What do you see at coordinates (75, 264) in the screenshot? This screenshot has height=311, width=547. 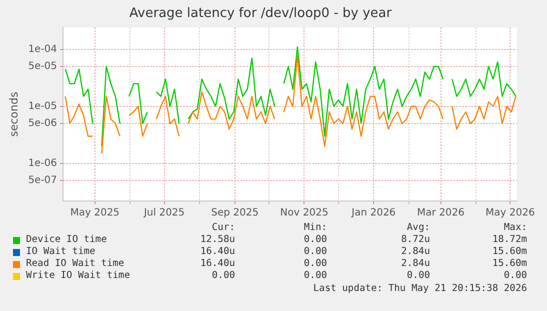 I see `legend-label: Read IO Wait time` at bounding box center [75, 264].